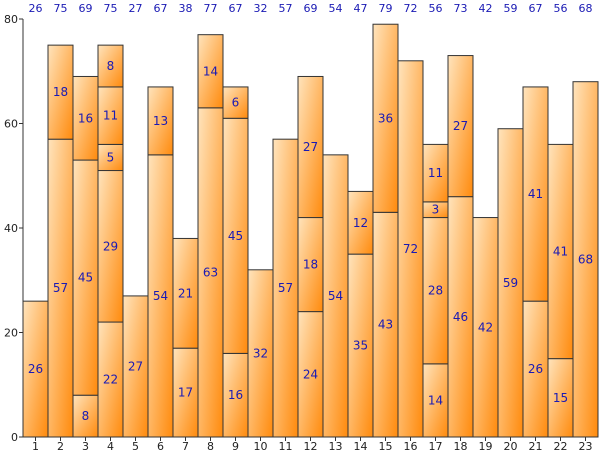 The width and height of the screenshot is (599, 453). I want to click on x-tick-label: 7, so click(185, 446).